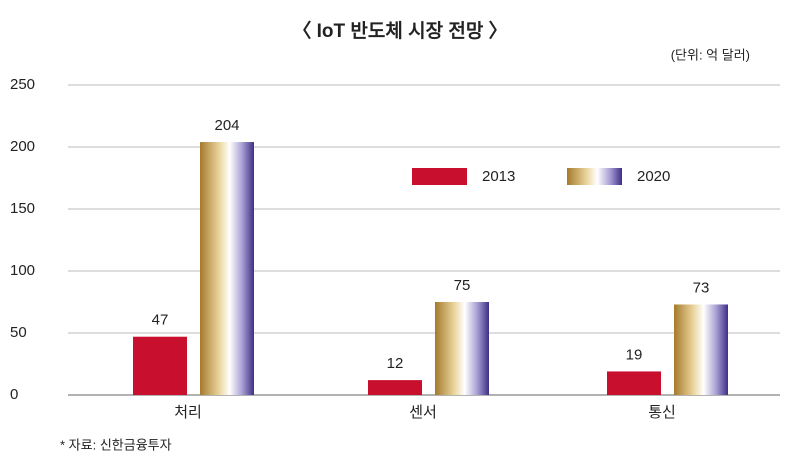 Image resolution: width=800 pixels, height=467 pixels. Describe the element at coordinates (188, 412) in the screenshot. I see `x-tick-label: 처리` at that location.